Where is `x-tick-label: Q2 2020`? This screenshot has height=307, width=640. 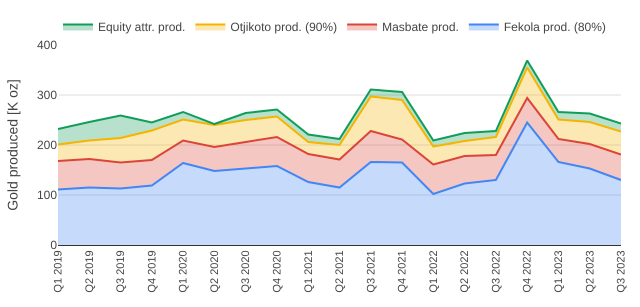
x-tick-label: Q2 2020 is located at coordinates (214, 271).